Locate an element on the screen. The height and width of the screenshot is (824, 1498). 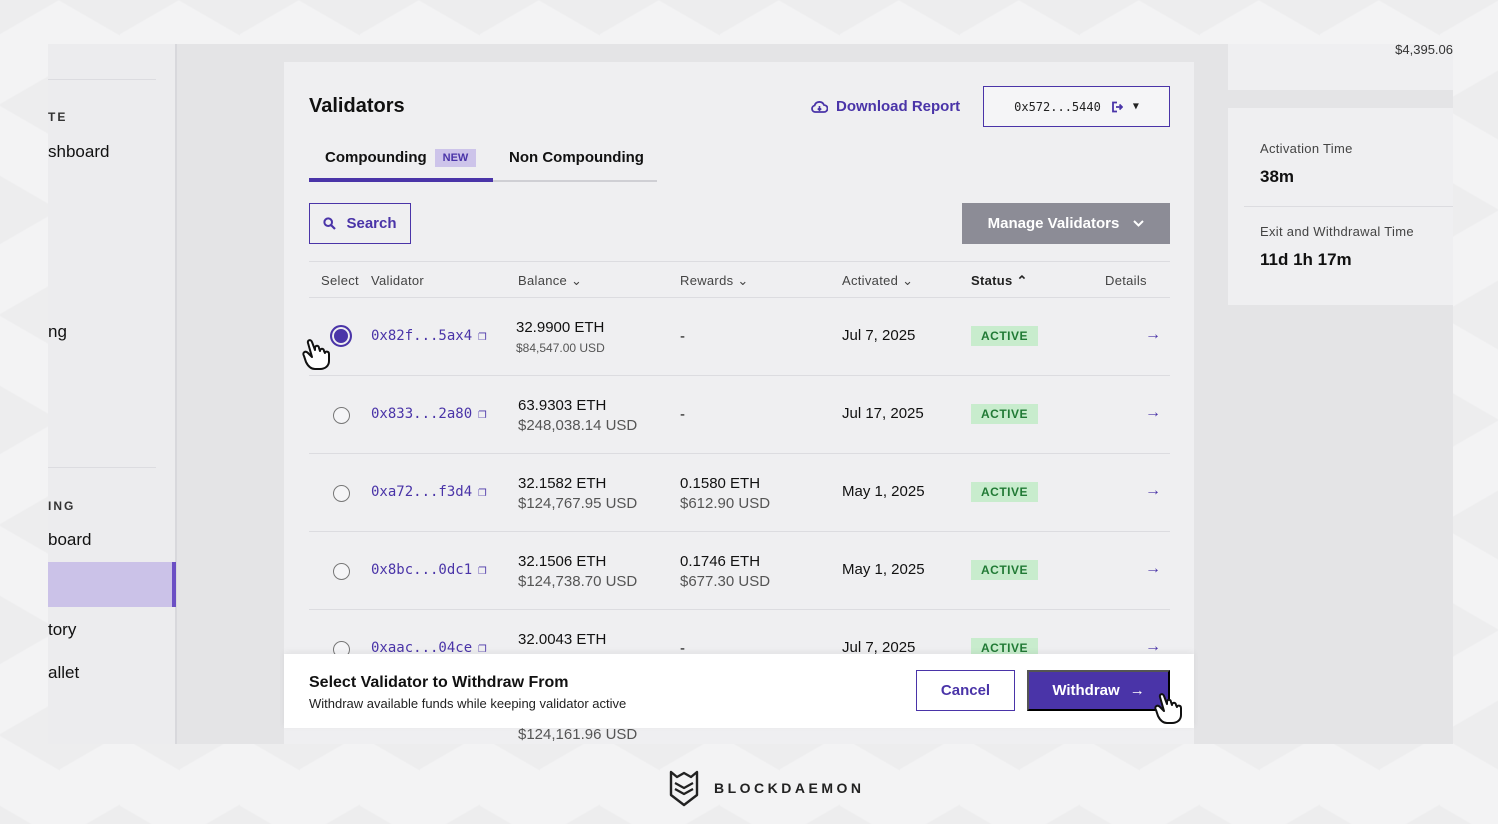
balance-cell: 32.0043 ETH is located at coordinates (562, 640).